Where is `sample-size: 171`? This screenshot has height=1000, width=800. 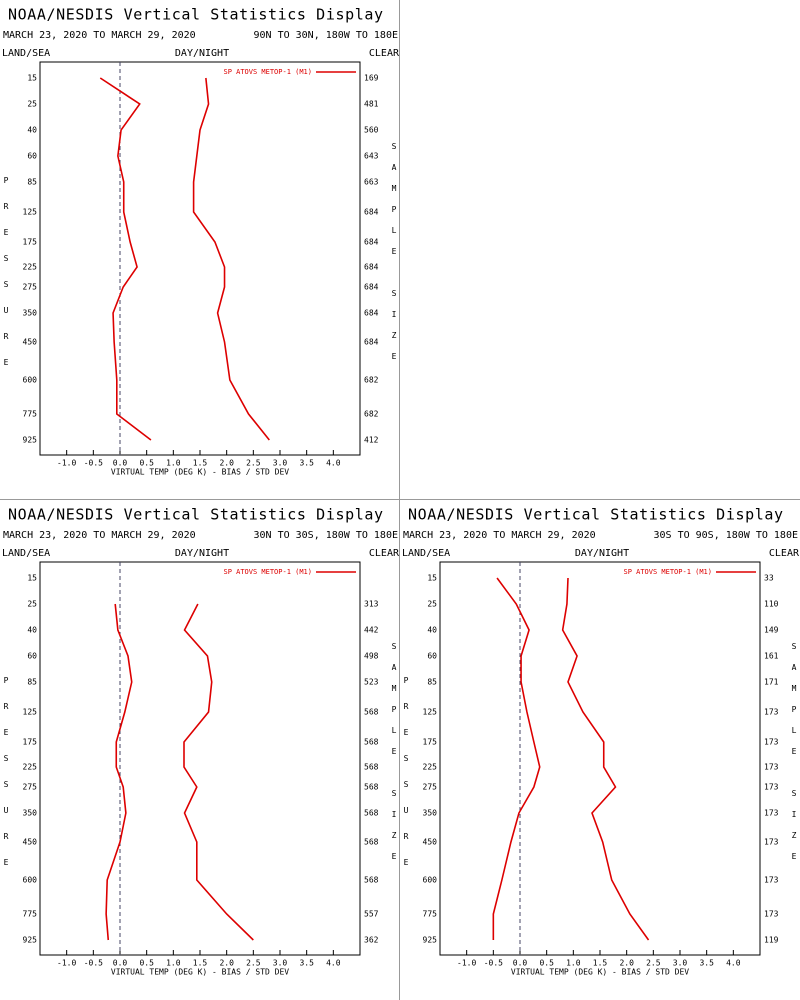 sample-size: 171 is located at coordinates (771, 682).